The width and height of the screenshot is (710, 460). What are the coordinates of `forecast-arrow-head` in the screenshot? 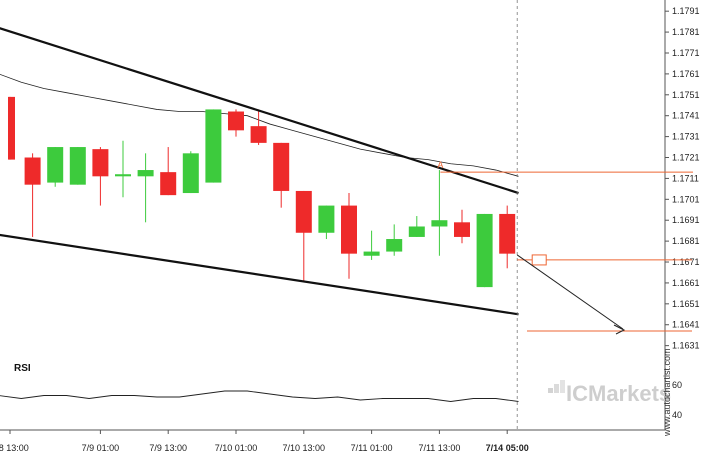 It's located at (619, 329).